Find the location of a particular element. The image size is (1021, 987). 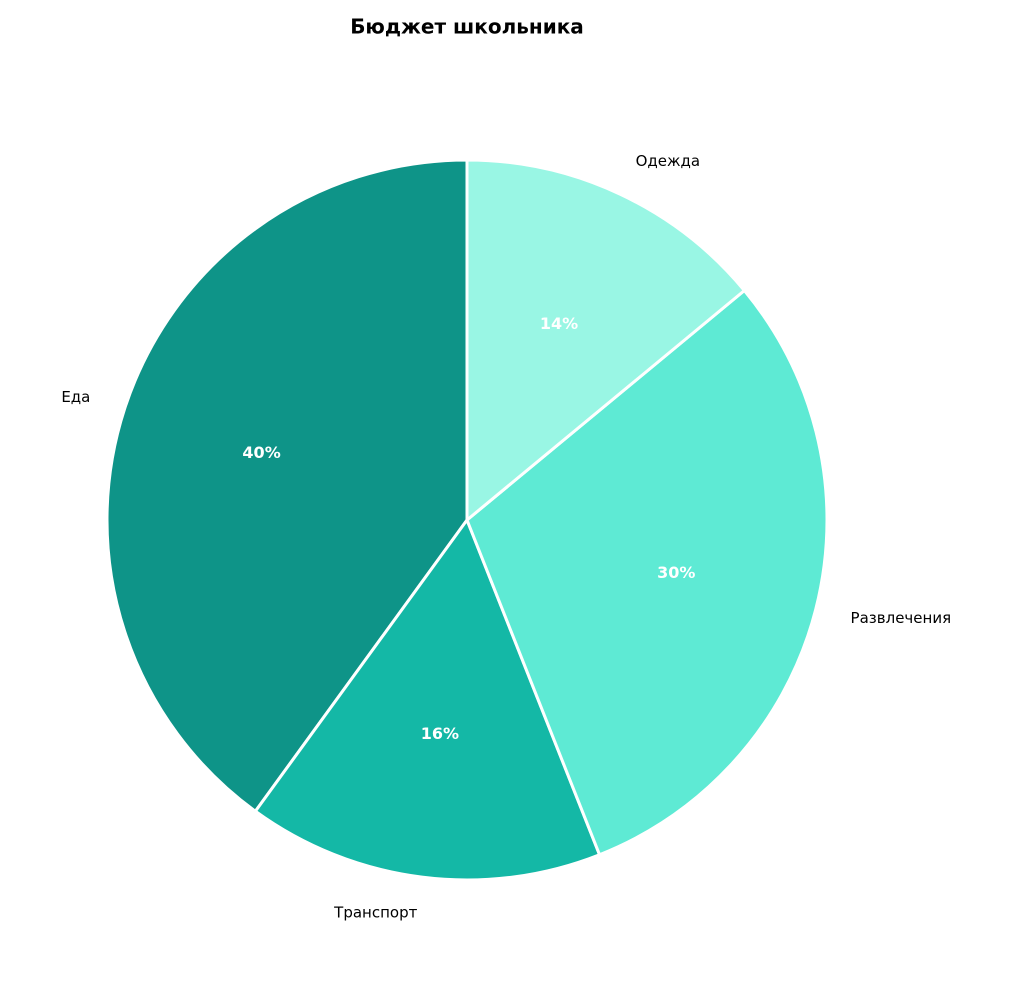

category-label: Еда is located at coordinates (75, 397).